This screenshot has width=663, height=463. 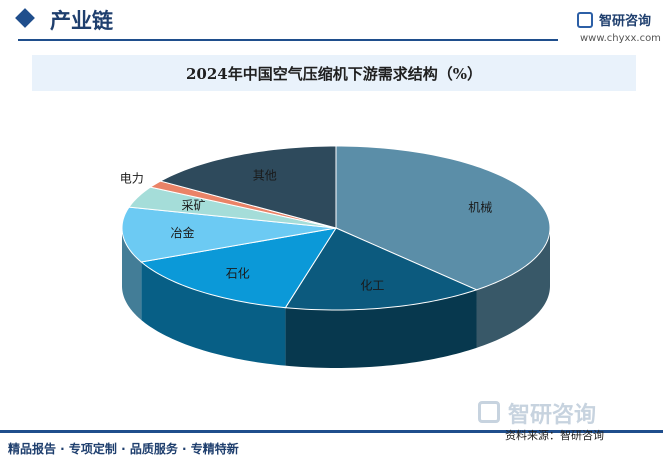 What do you see at coordinates (331, 431) in the screenshot?
I see `footer-divider` at bounding box center [331, 431].